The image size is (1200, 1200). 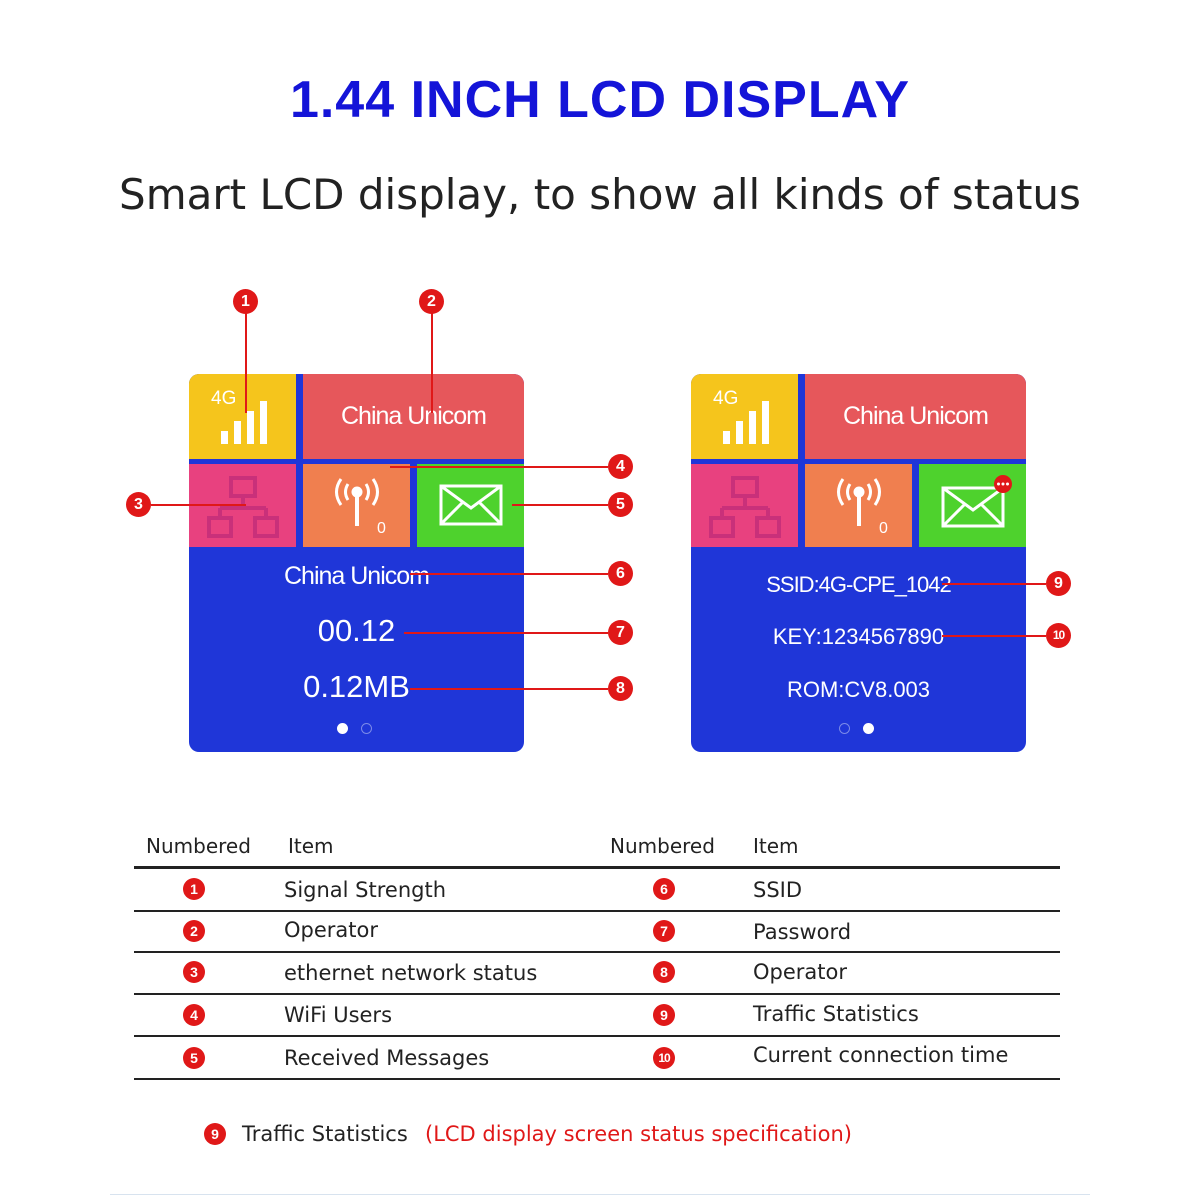 I want to click on table-row-item: Traffic Statistics, so click(x=836, y=1014).